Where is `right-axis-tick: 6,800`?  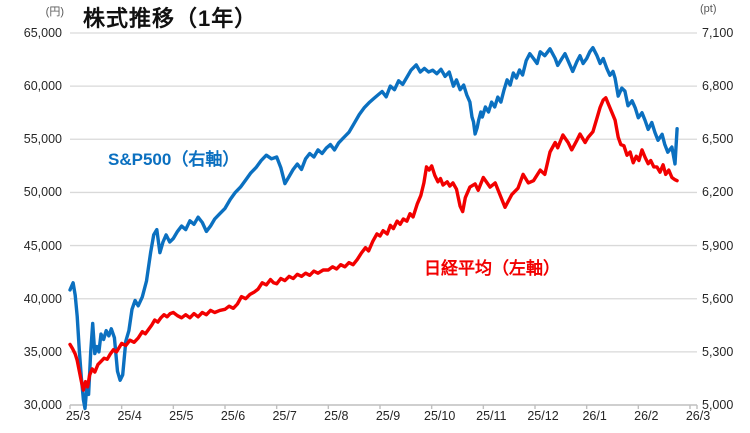 right-axis-tick: 6,800 is located at coordinates (718, 86).